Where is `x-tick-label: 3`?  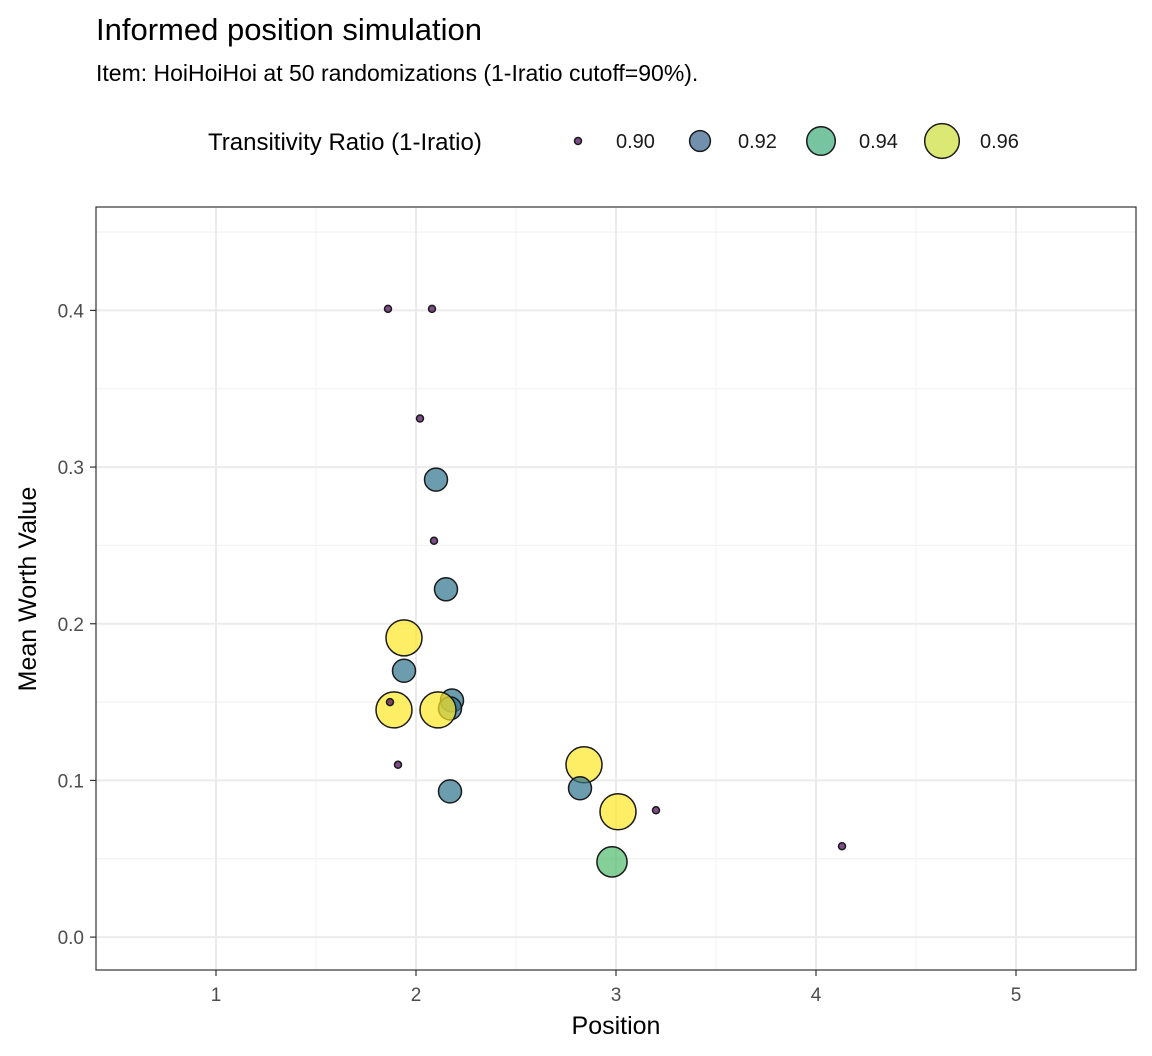 x-tick-label: 3 is located at coordinates (616, 995).